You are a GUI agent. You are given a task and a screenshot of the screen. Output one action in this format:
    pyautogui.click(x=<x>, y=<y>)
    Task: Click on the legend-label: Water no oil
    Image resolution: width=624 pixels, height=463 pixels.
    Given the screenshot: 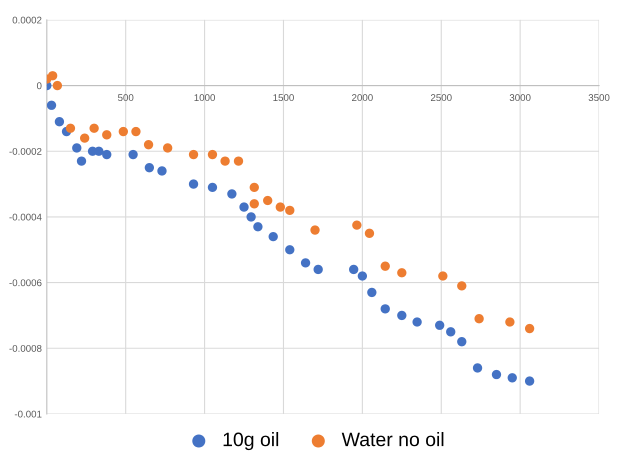 What is the action you would take?
    pyautogui.click(x=393, y=439)
    